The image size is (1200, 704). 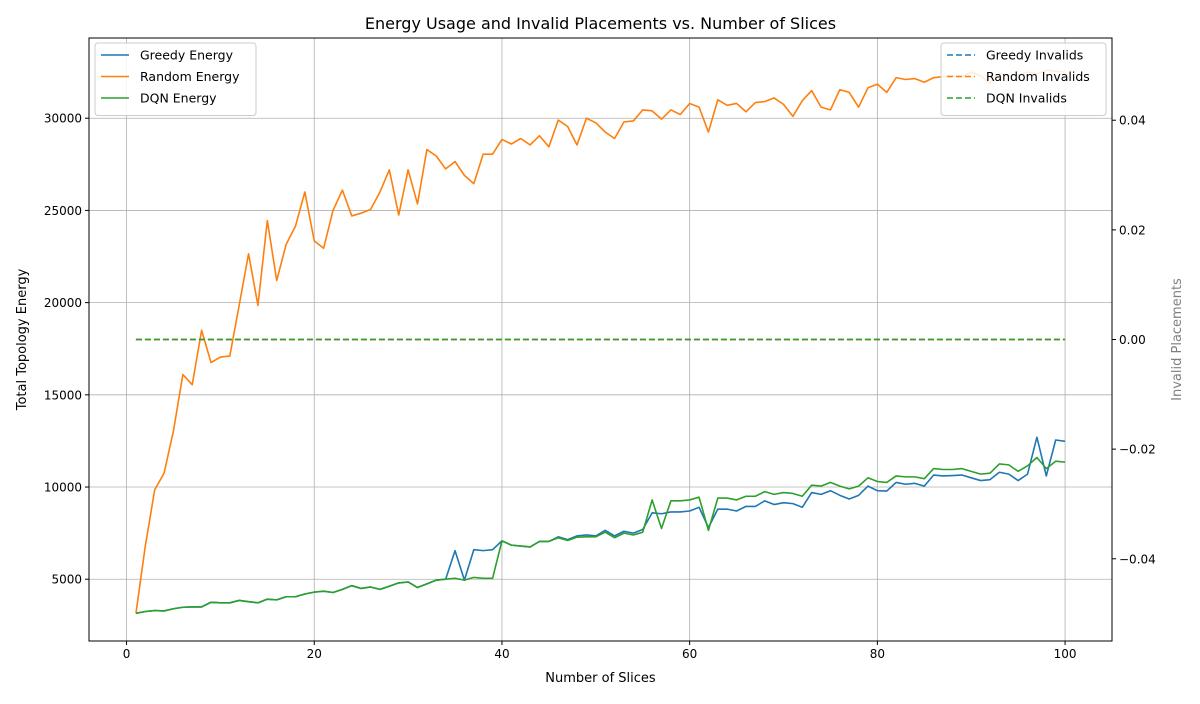 What do you see at coordinates (600, 678) in the screenshot?
I see `x-axis-label: Number of Slices` at bounding box center [600, 678].